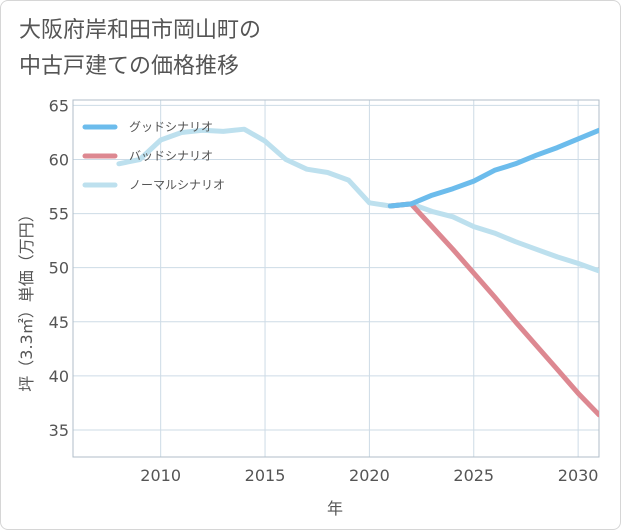 Image resolution: width=621 pixels, height=530 pixels. What do you see at coordinates (129, 66) in the screenshot?
I see `chart-title-line-2: 中古戸建ての価格推移` at bounding box center [129, 66].